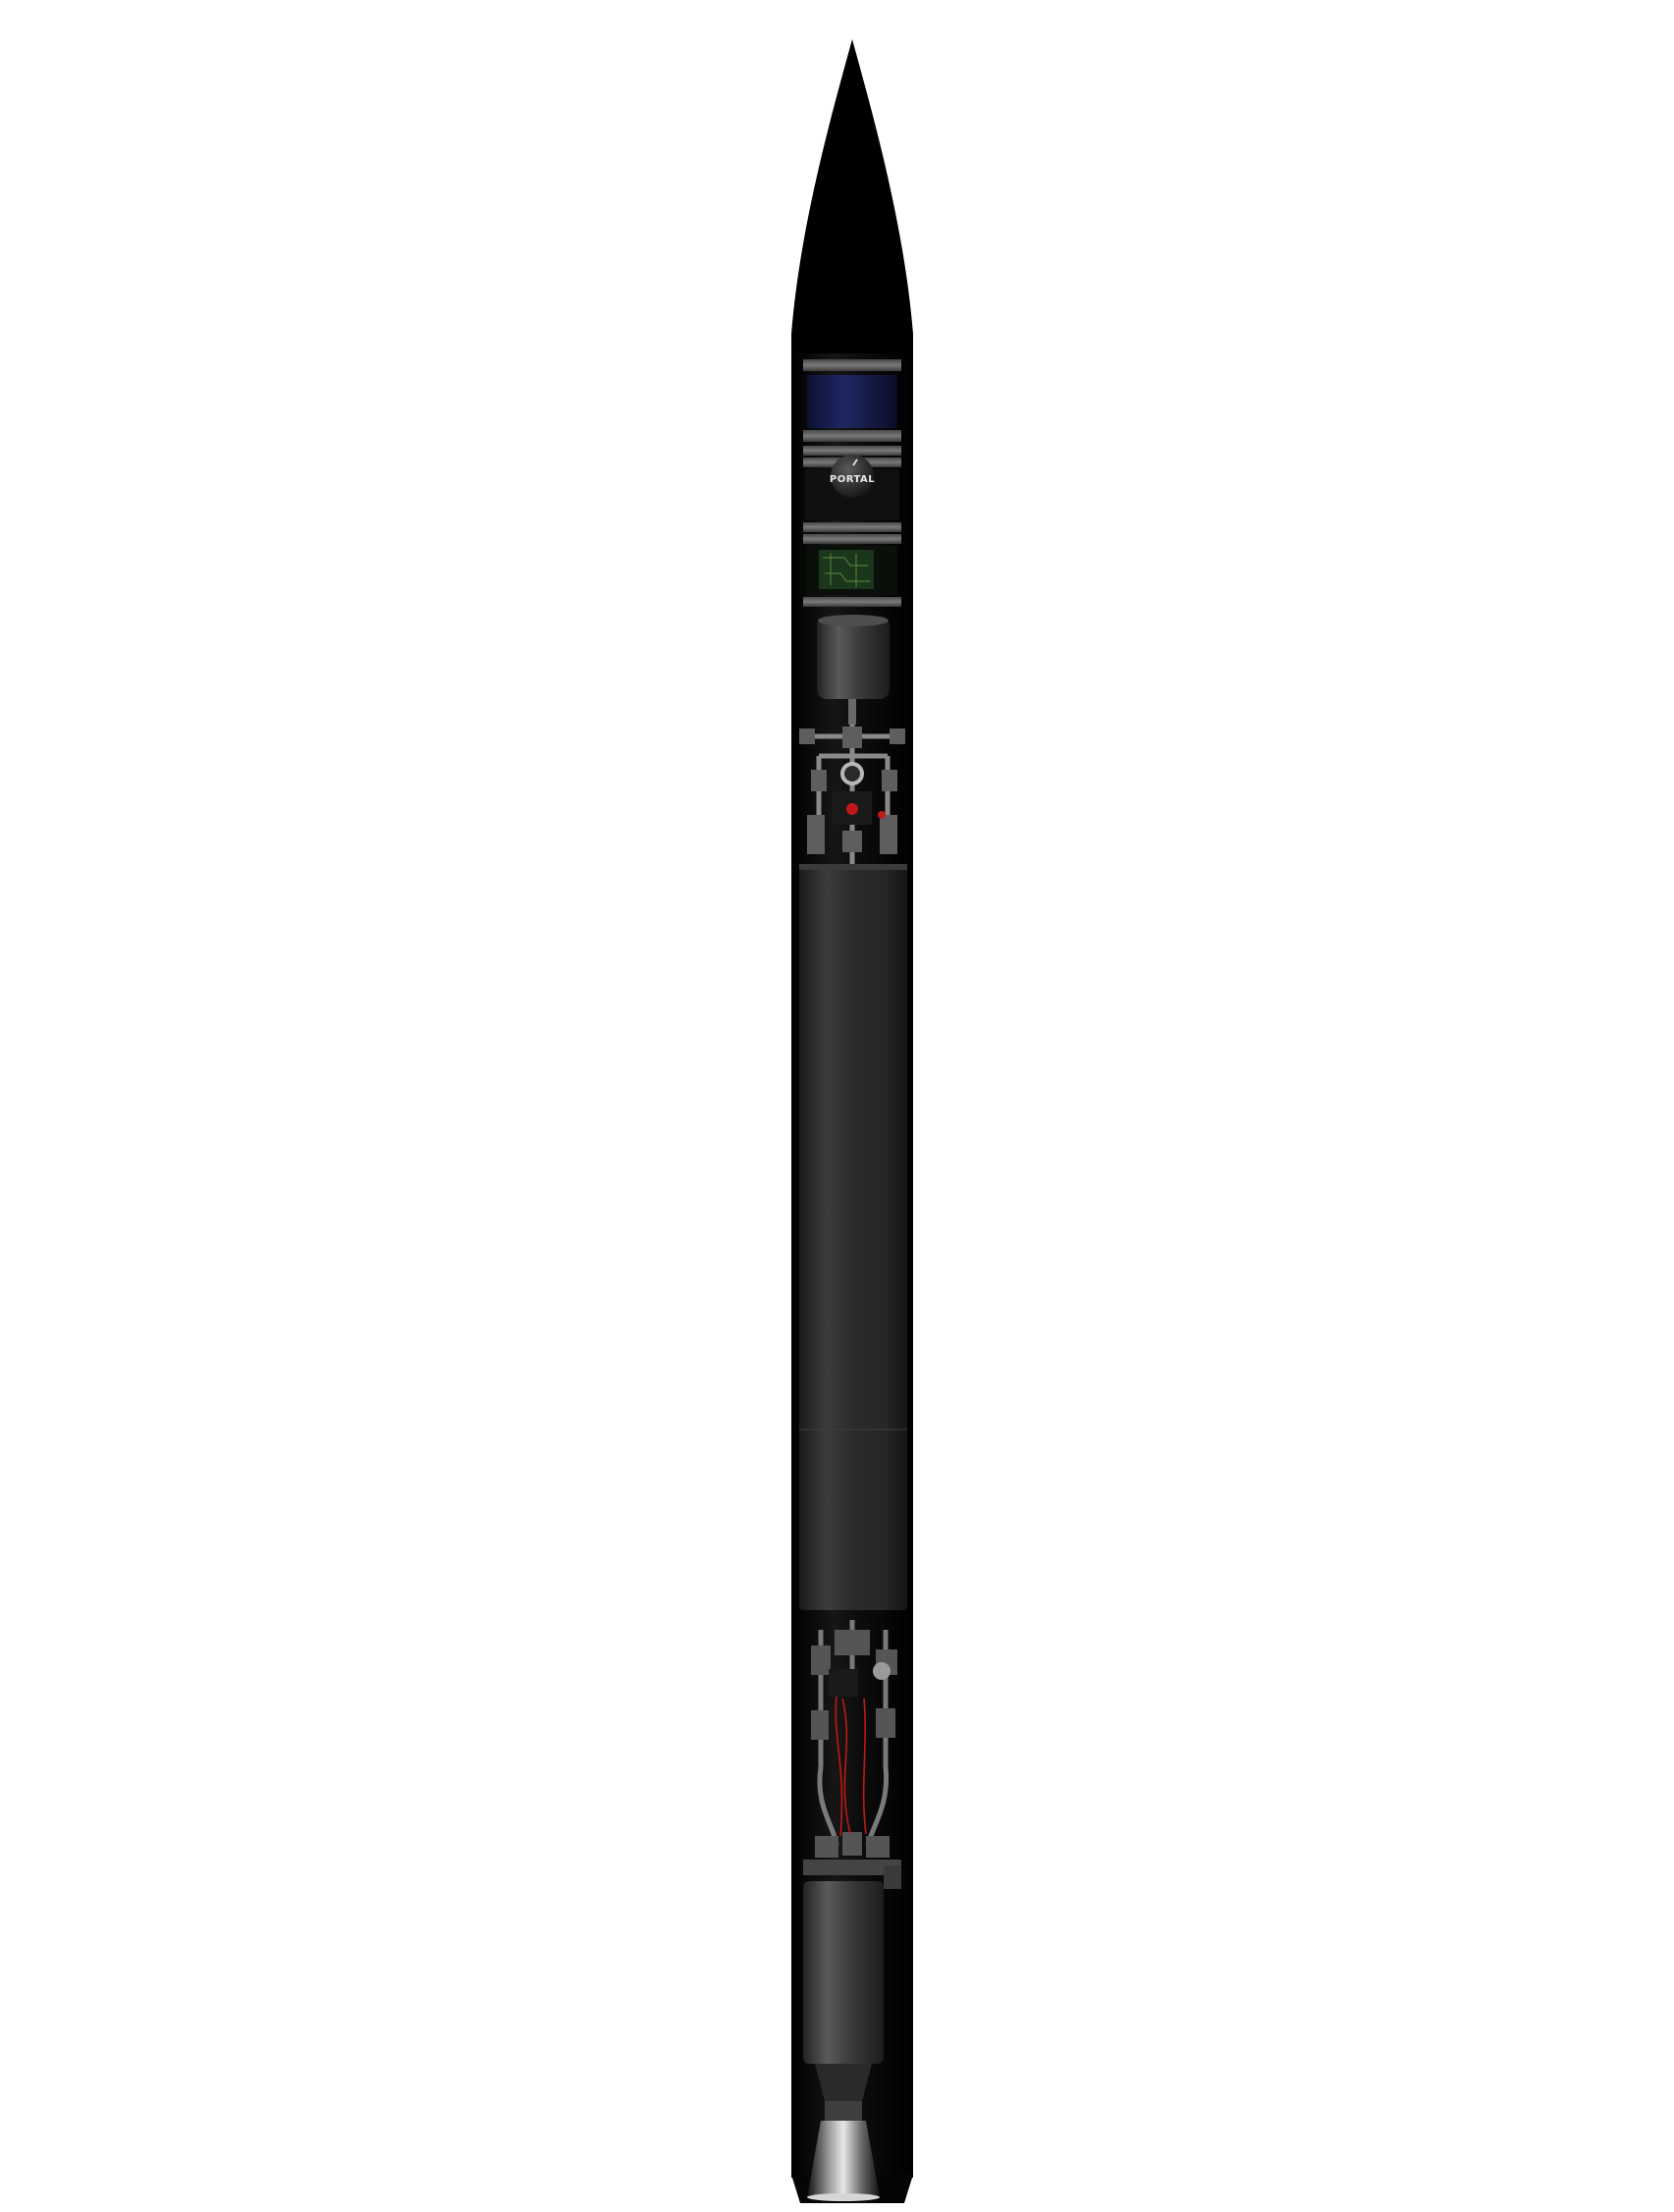 The height and width of the screenshot is (2212, 1674). Describe the element at coordinates (851, 1766) in the screenshot. I see `wiring` at that location.